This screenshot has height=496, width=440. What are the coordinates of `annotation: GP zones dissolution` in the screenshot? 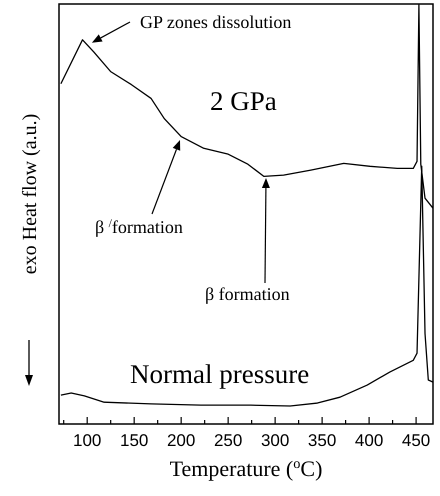 It's located at (216, 22).